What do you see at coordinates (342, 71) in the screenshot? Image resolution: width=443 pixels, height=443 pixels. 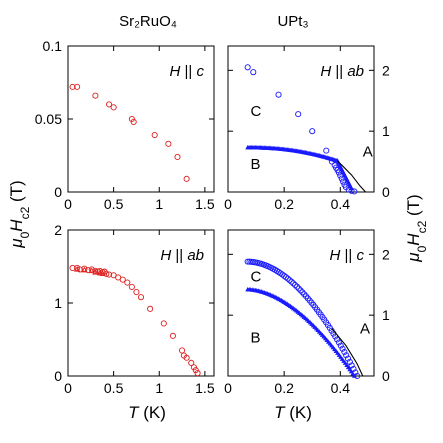 I see `field-direction-label: H || ab` at bounding box center [342, 71].